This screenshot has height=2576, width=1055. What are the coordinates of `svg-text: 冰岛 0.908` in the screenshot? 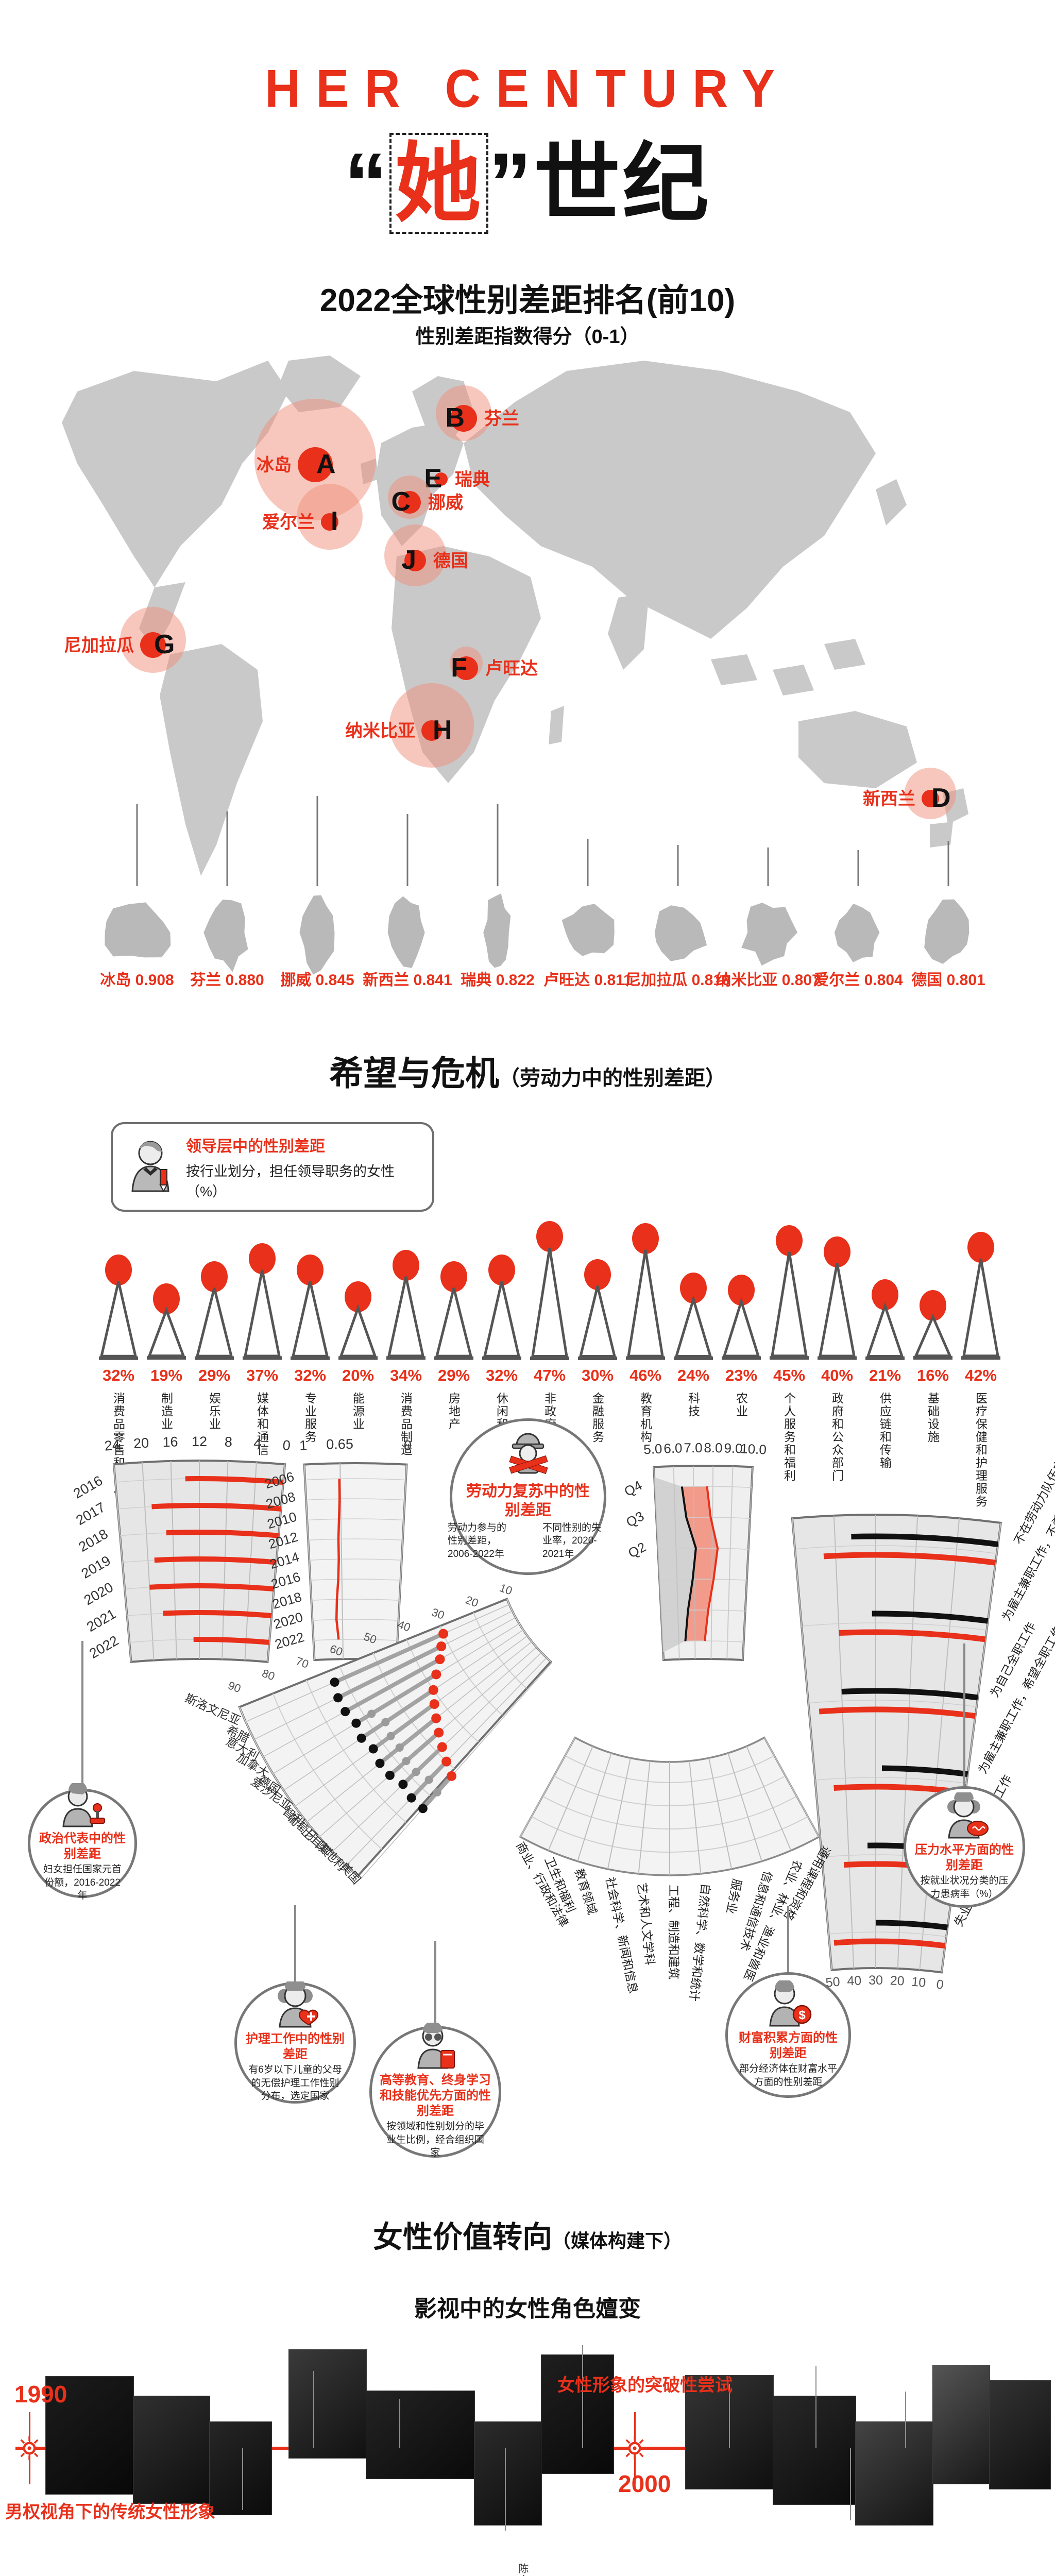 It's located at (137, 980).